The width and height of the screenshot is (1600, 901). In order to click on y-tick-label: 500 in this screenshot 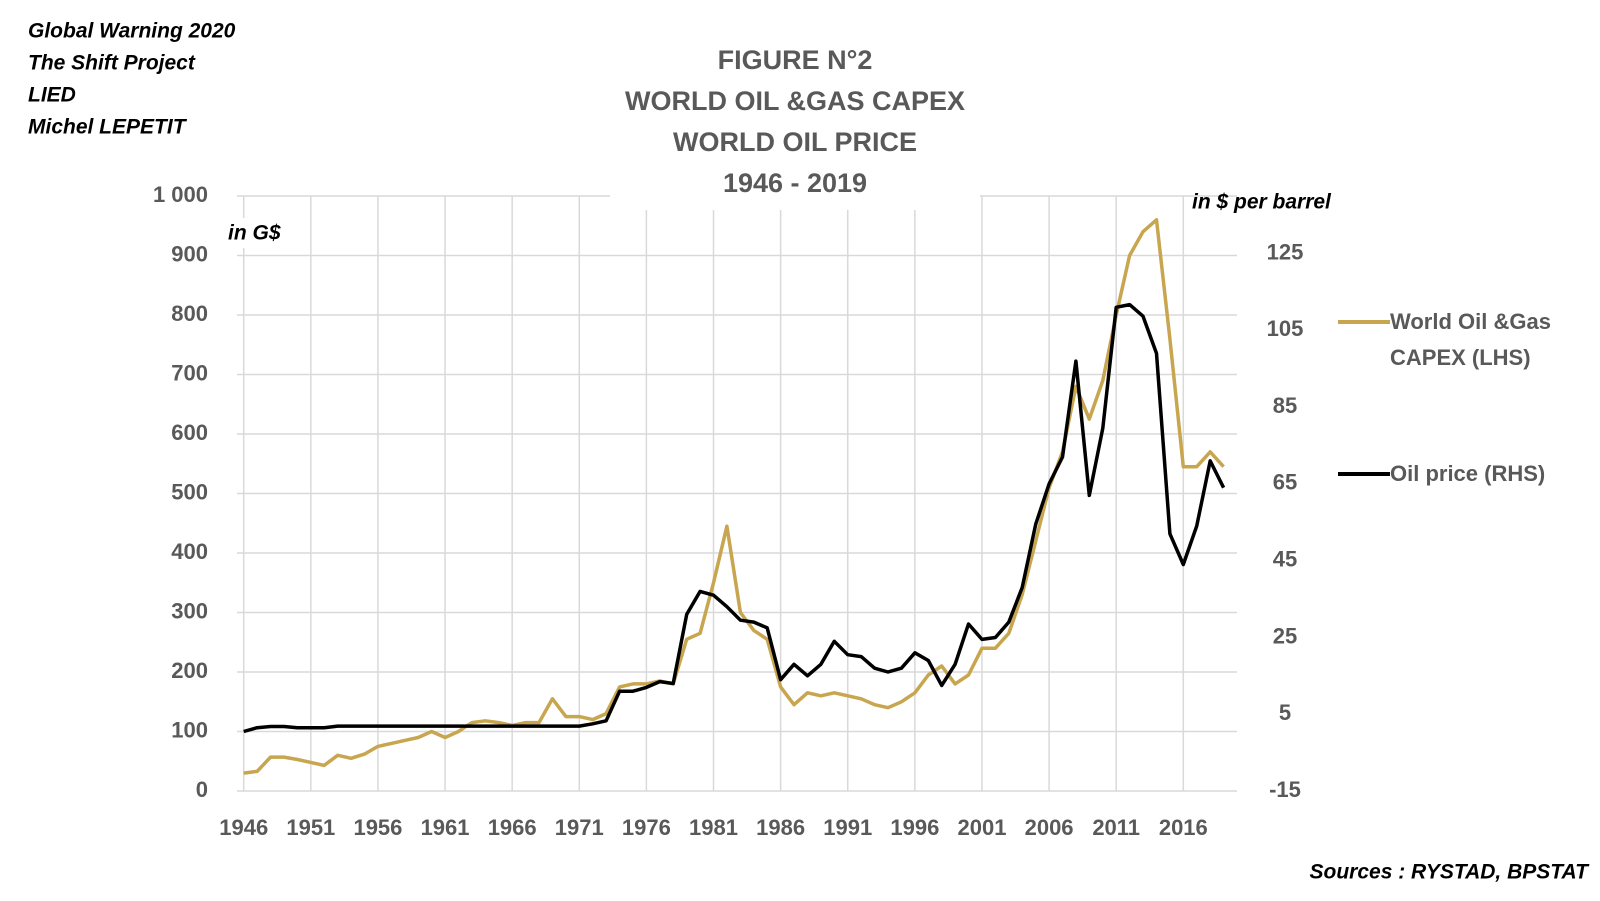, I will do `click(189, 491)`.